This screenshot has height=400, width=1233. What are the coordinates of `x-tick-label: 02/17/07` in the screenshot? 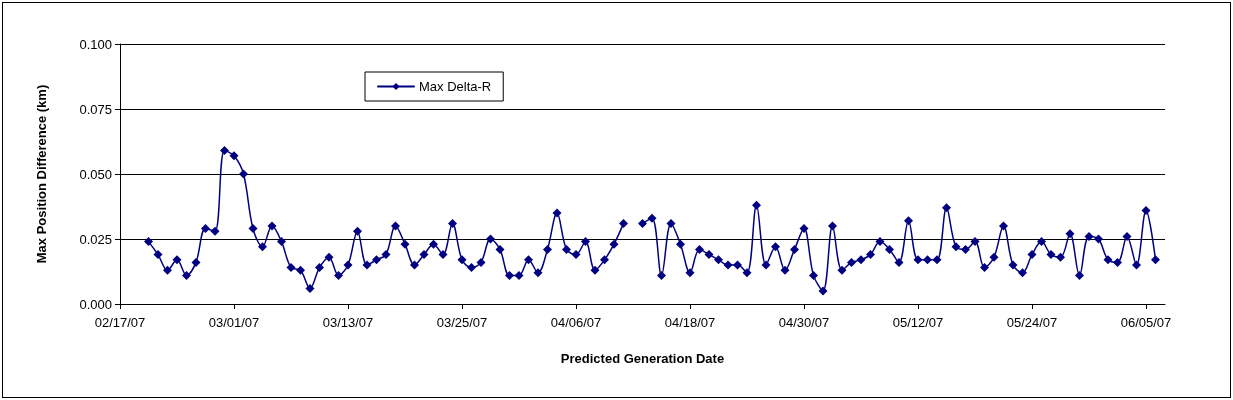 It's located at (120, 322).